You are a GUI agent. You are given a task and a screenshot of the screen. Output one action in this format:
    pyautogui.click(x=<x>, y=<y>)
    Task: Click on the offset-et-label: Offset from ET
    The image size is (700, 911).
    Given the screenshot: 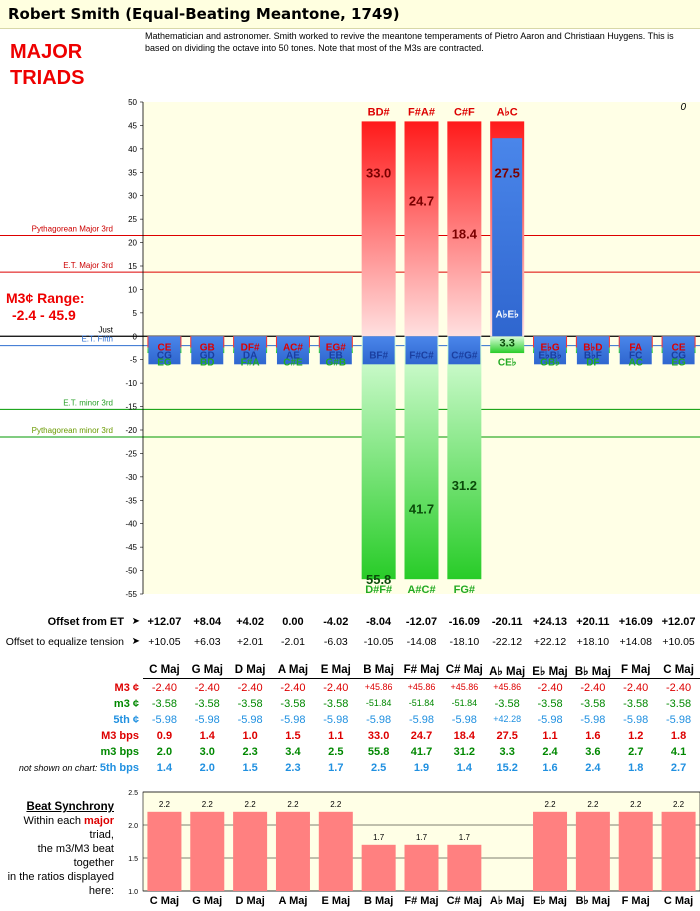 What is the action you would take?
    pyautogui.click(x=85, y=622)
    